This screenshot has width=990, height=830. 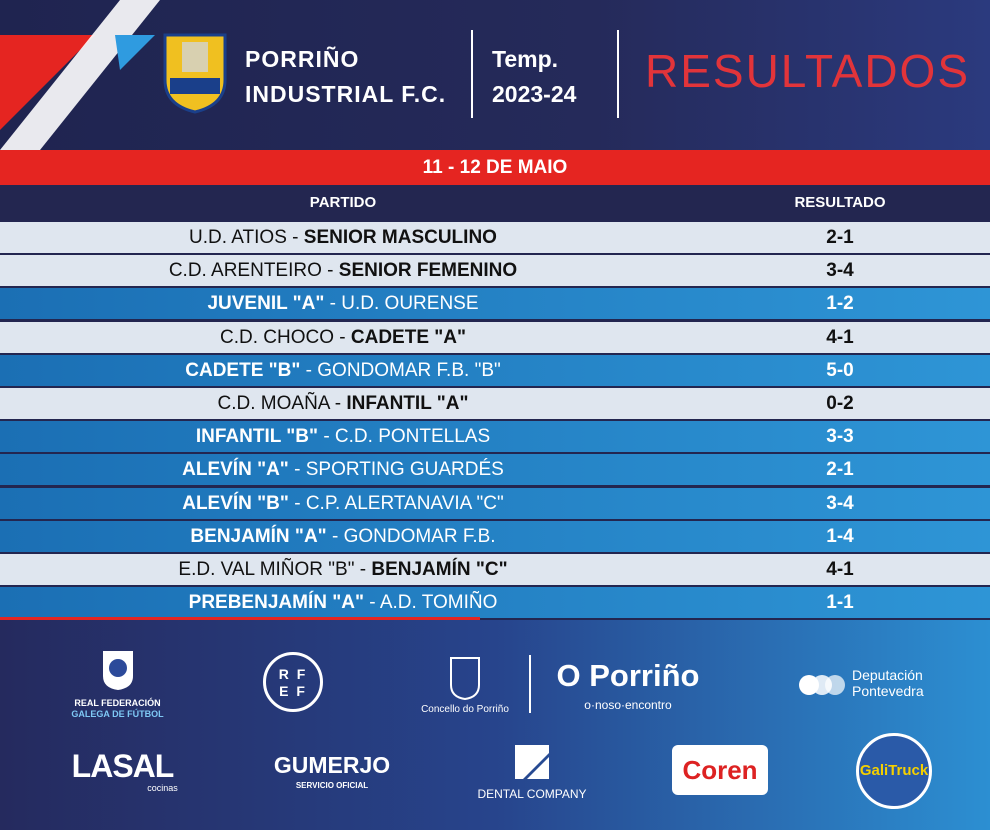 I want to click on home-team: E.D. VAL MIÑOR "B", so click(x=266, y=569).